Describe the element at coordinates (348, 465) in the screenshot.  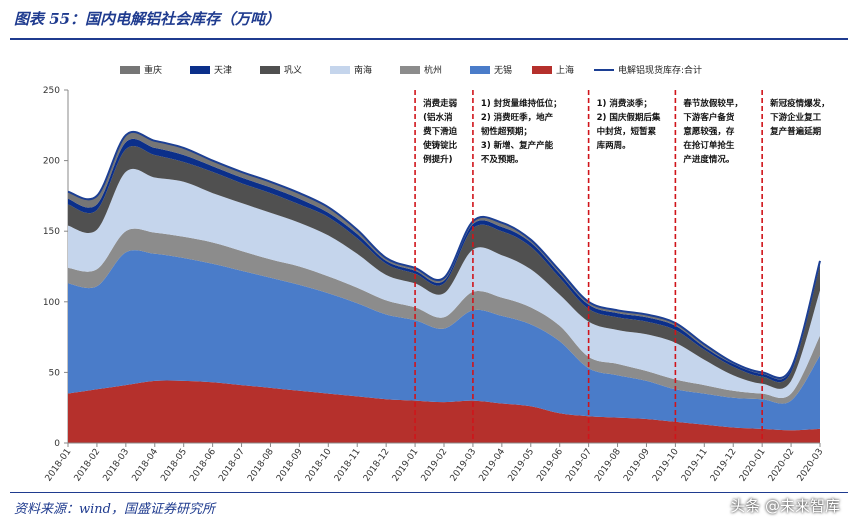
I see `x-tick-label: 2018-11` at that location.